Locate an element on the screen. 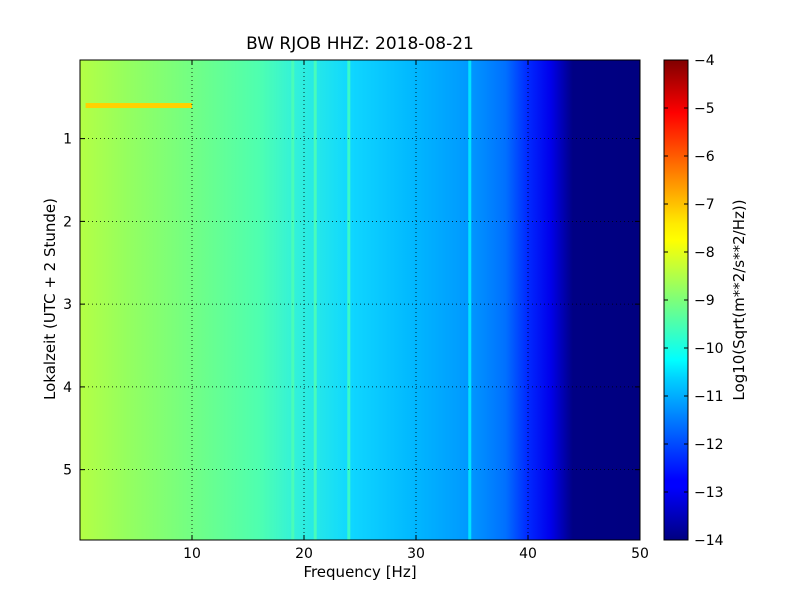  y-tick-label: 3 is located at coordinates (67, 305).